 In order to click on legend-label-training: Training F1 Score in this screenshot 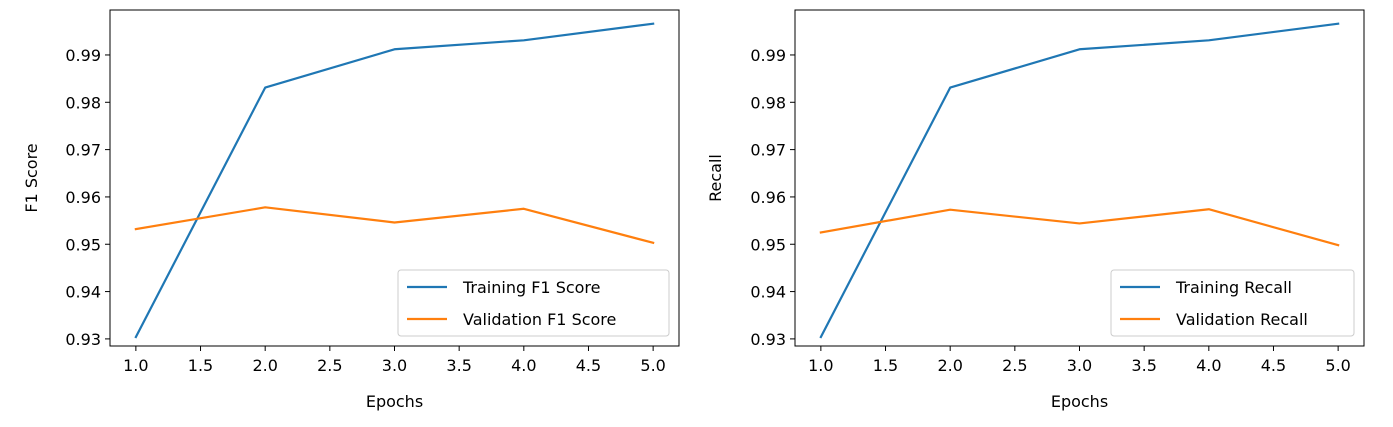, I will do `click(531, 287)`.